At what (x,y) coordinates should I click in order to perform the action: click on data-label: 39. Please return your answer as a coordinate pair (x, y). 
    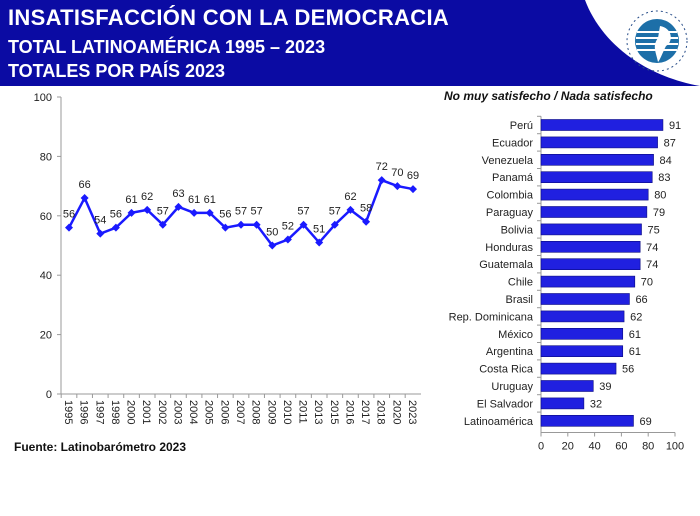
    Looking at the image, I should click on (605, 387).